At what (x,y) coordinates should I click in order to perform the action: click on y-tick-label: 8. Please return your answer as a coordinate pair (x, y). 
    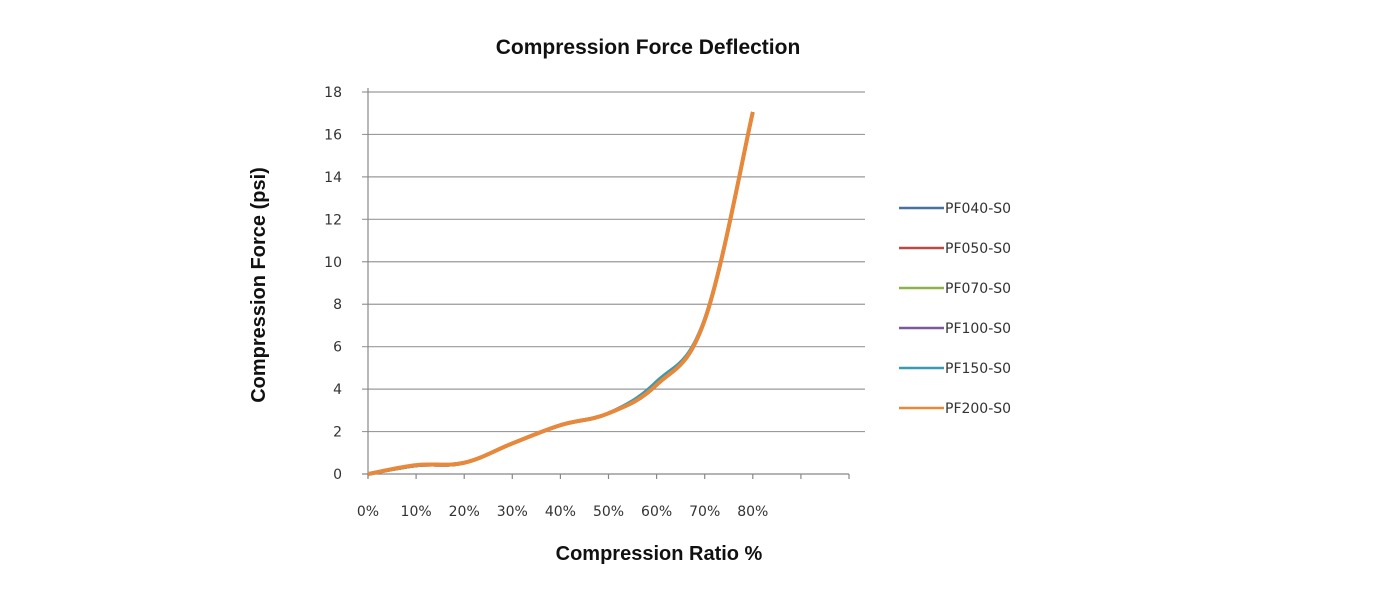
    Looking at the image, I should click on (337, 305).